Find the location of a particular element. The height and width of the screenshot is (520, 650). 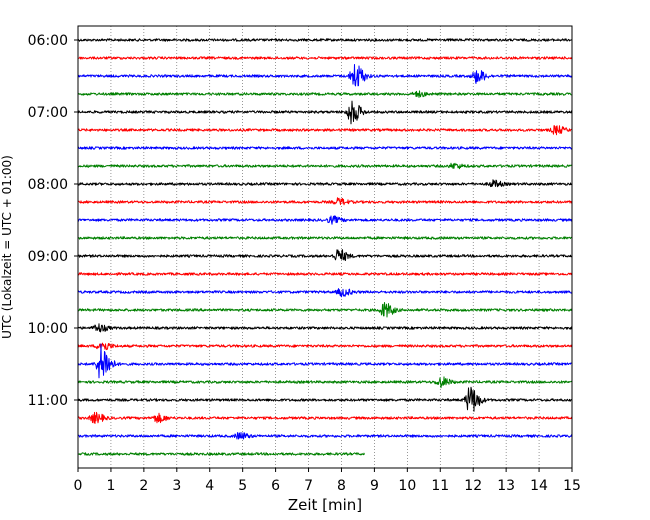

x-tick-label: 5 is located at coordinates (242, 486).